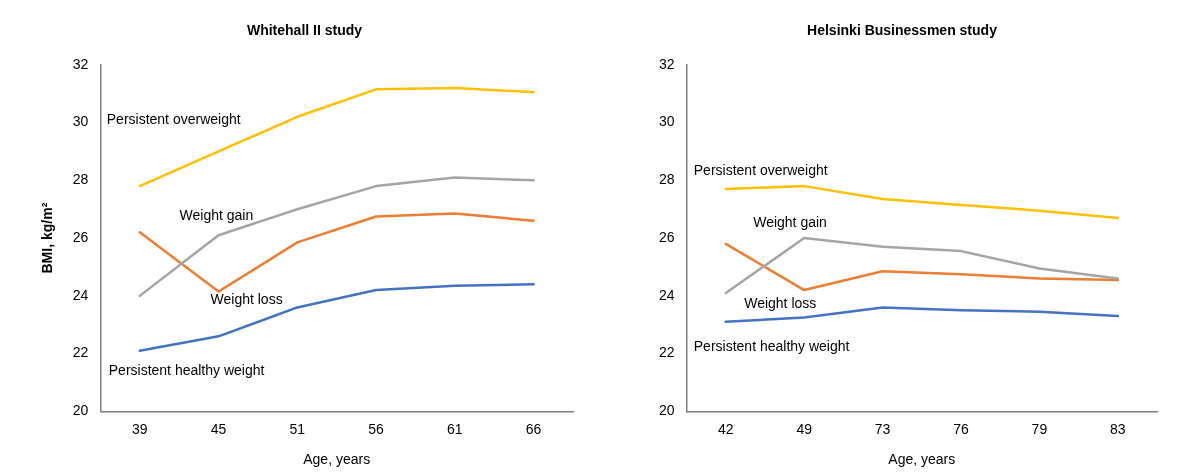  I want to click on x-tick-label: 45, so click(218, 428).